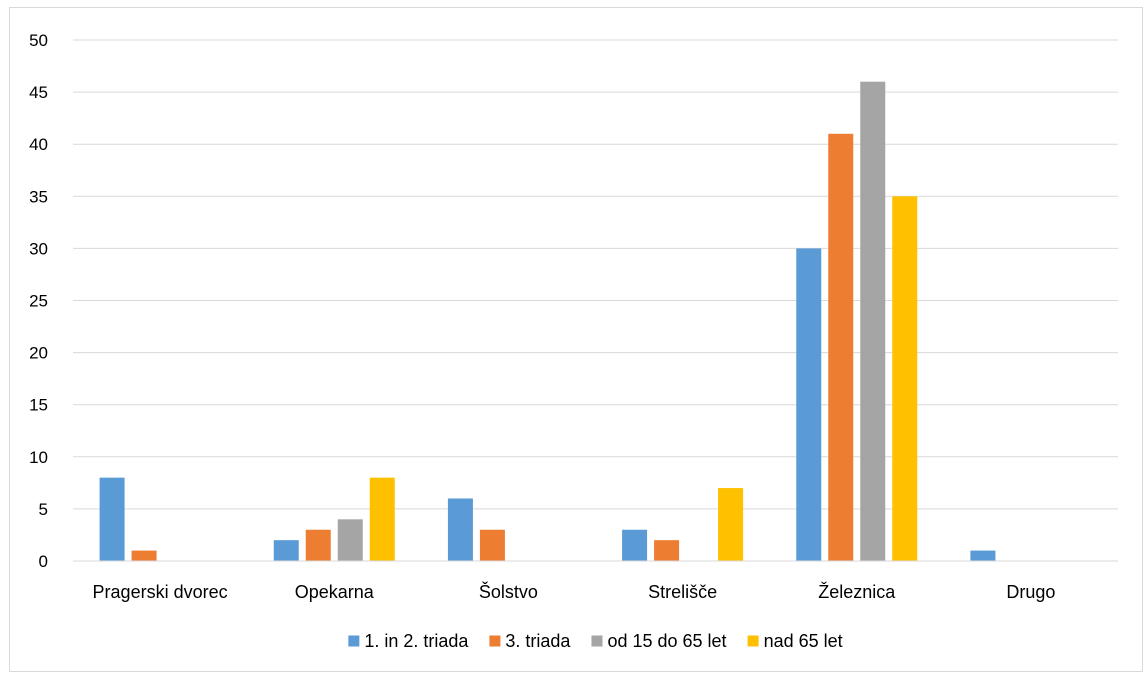 This screenshot has height=675, width=1146. I want to click on x-category-label: Šolstvo, so click(508, 591).